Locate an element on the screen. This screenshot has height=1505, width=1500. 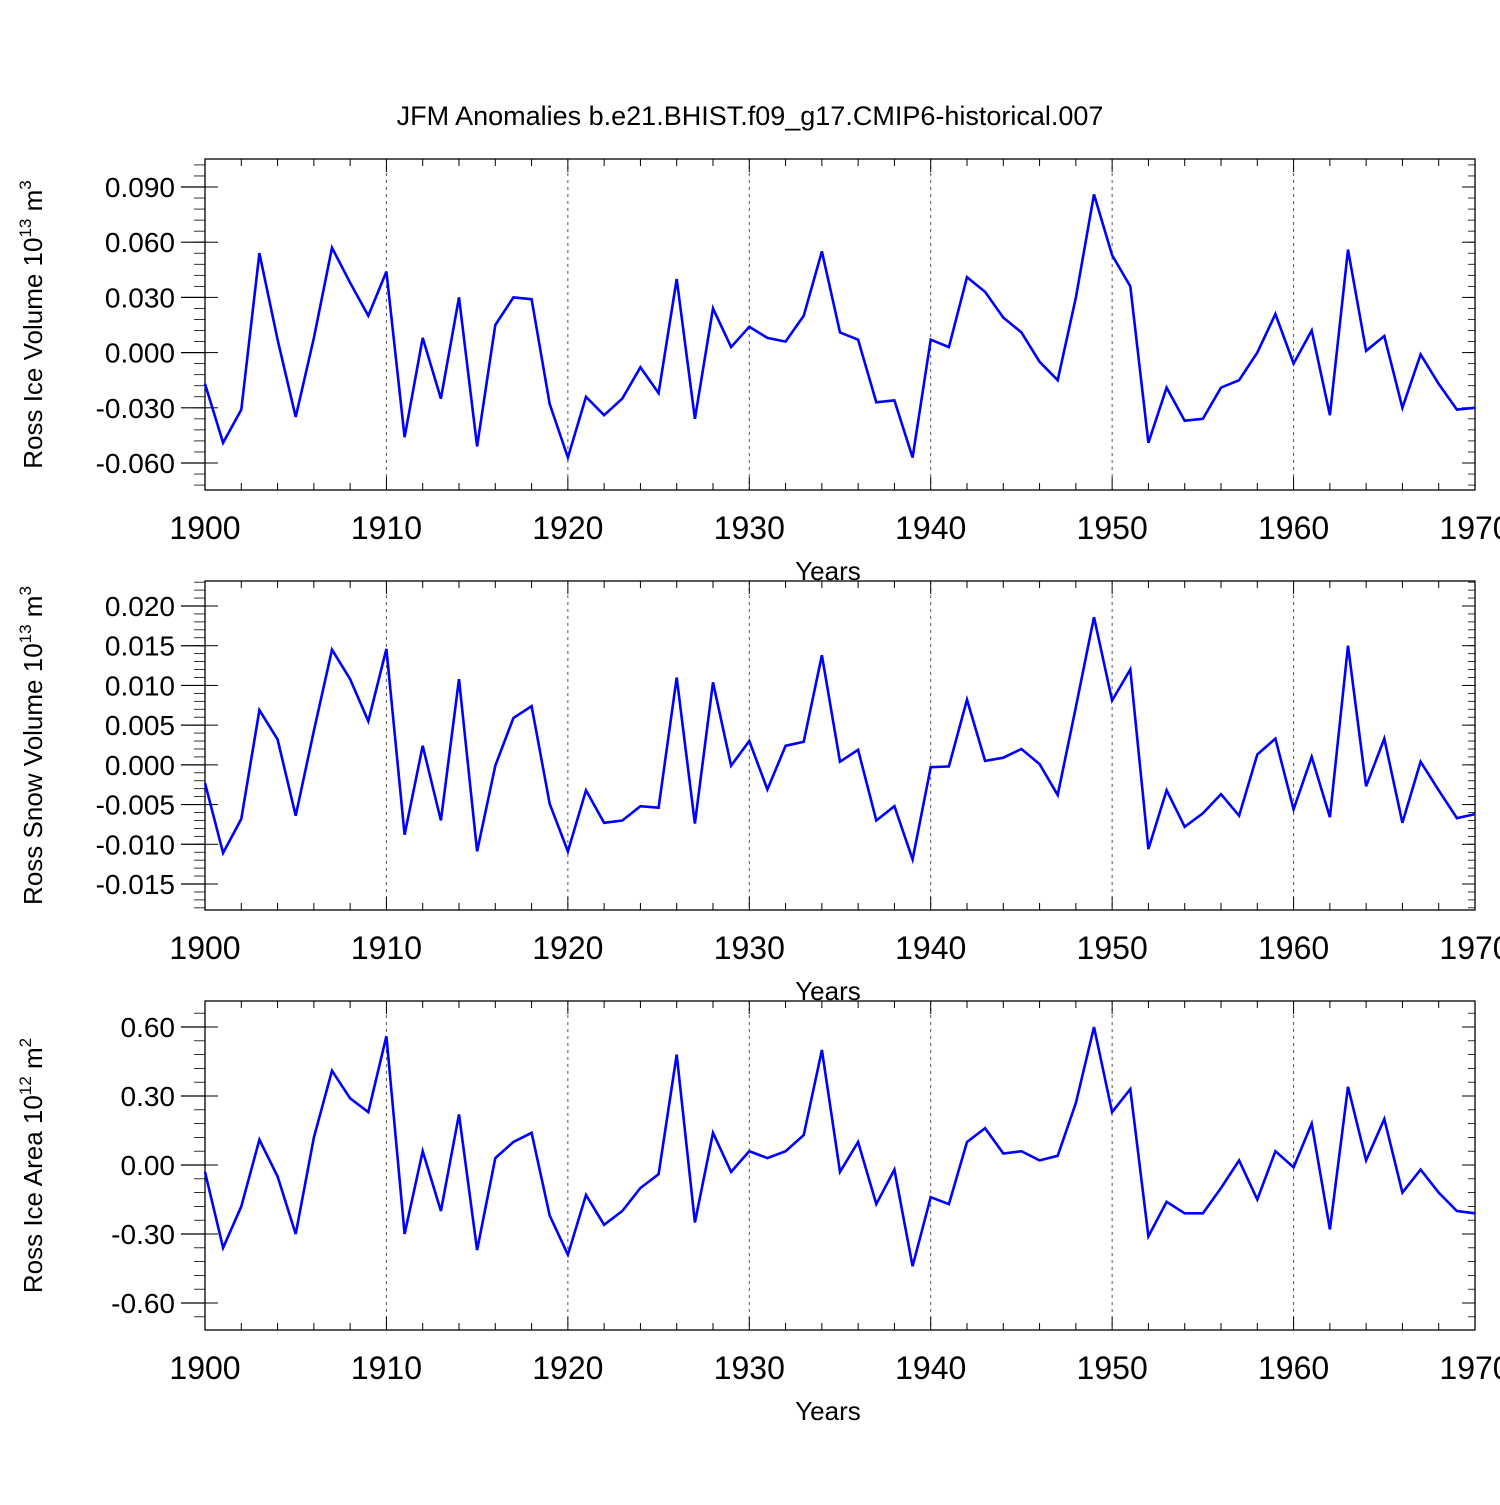
y-tick-label: -0.060 is located at coordinates (135, 463).